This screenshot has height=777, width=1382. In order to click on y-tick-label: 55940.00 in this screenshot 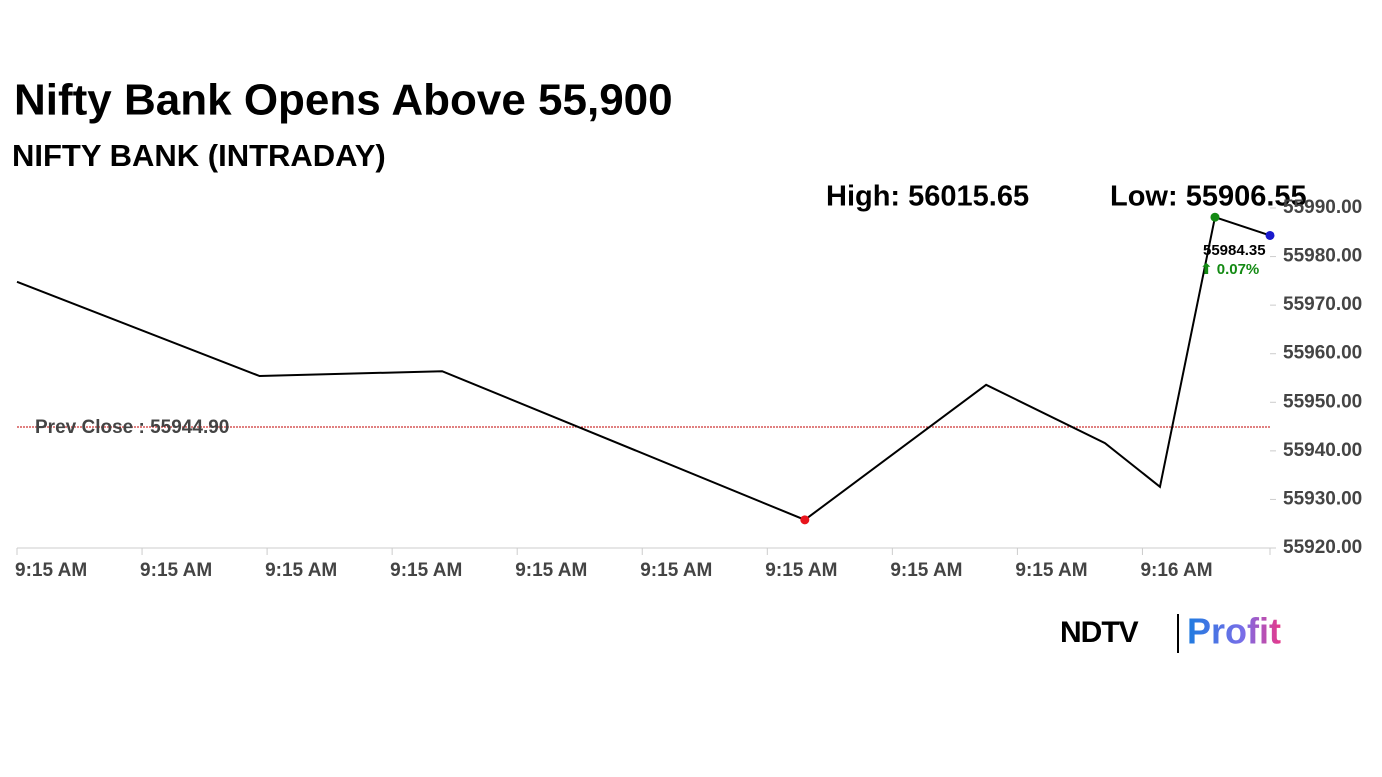, I will do `click(1322, 450)`.